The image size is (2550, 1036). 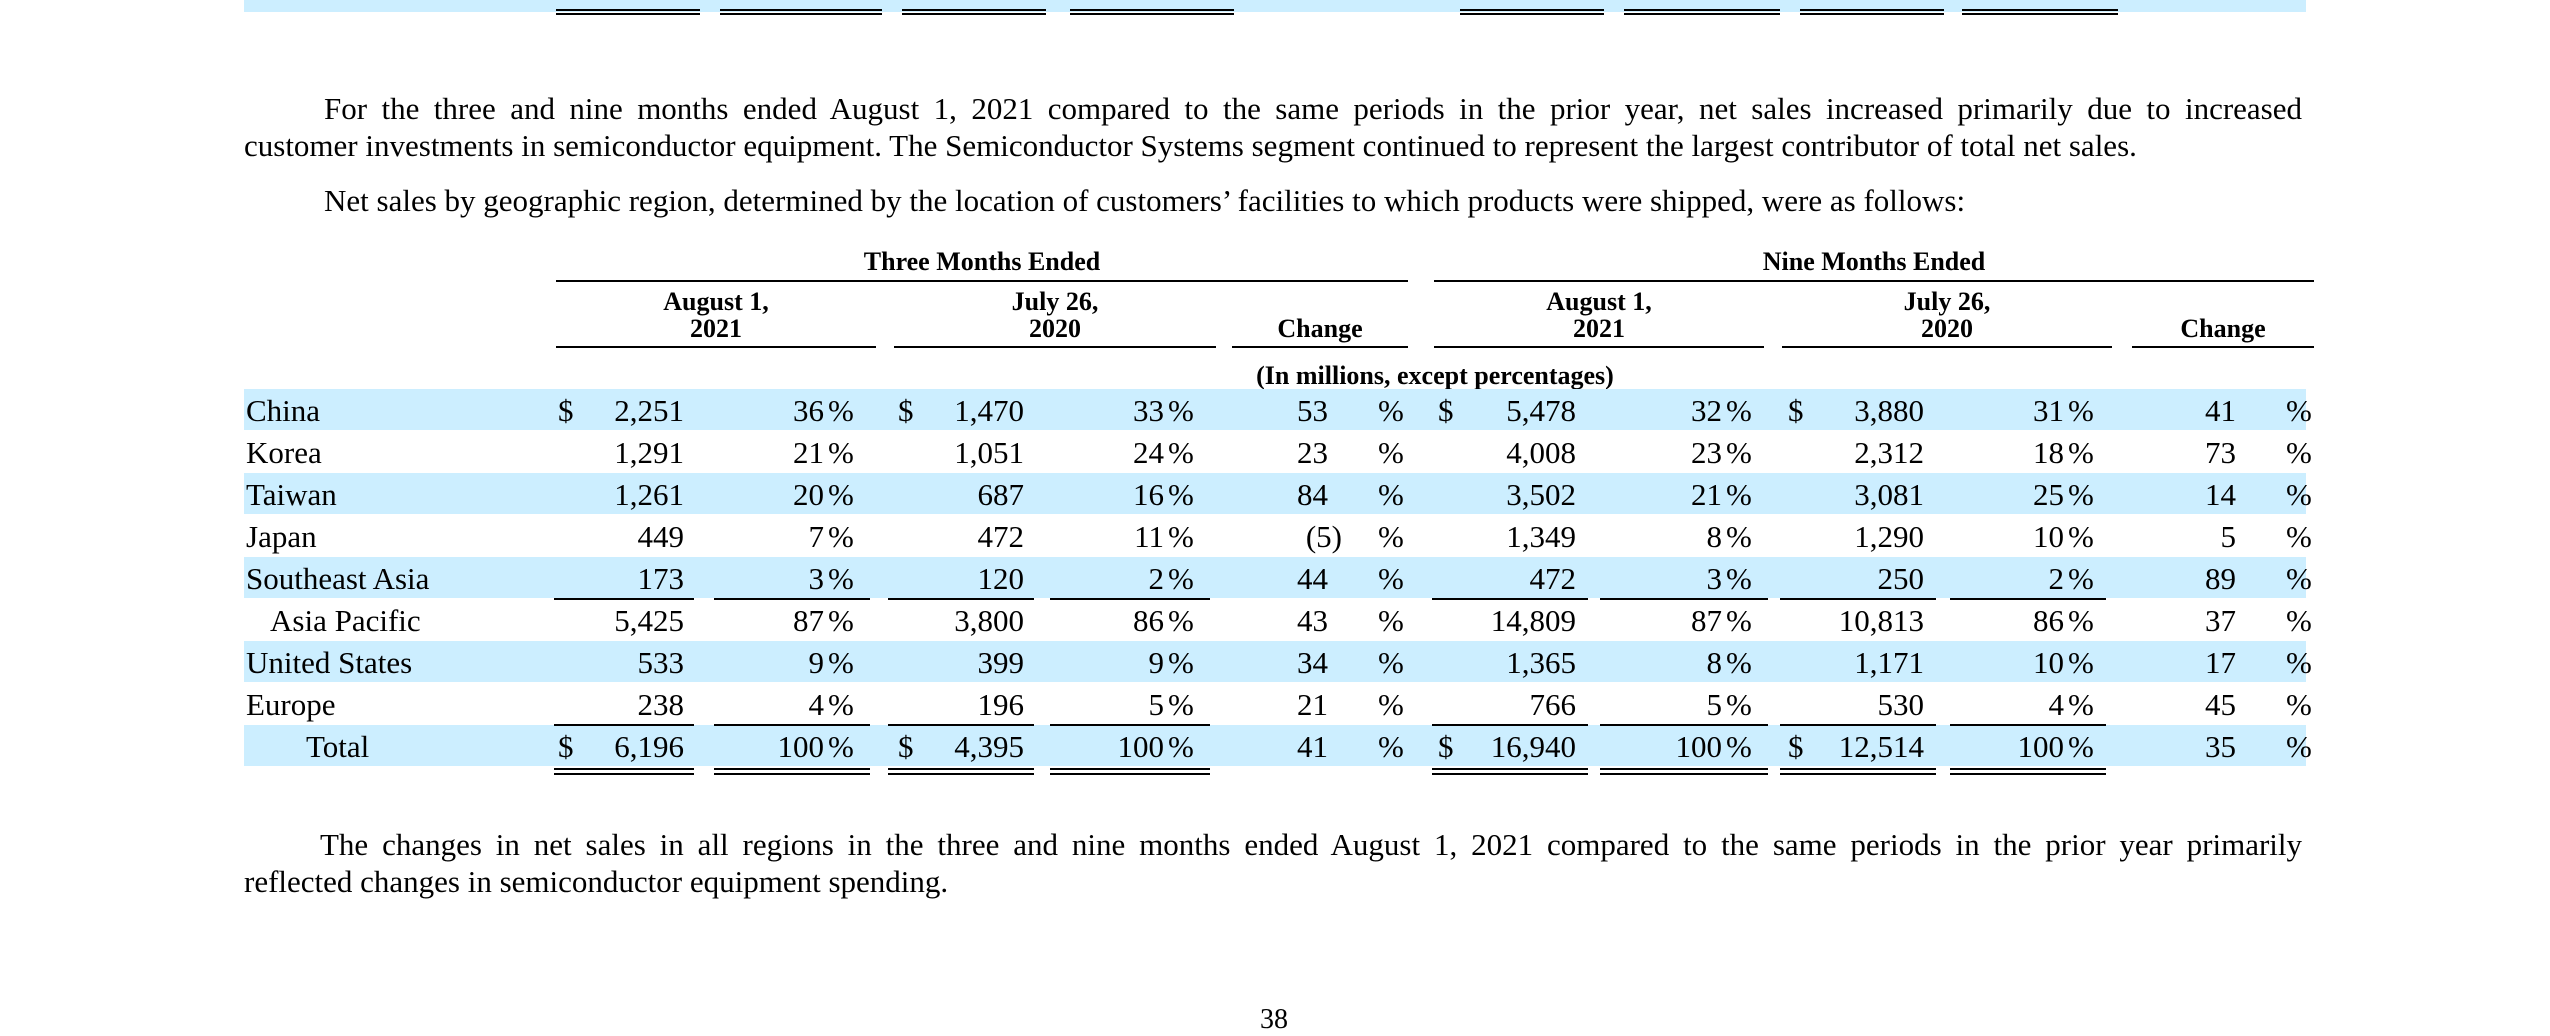 I want to click on cell-q-prev-pct: 100, so click(x=1141, y=746).